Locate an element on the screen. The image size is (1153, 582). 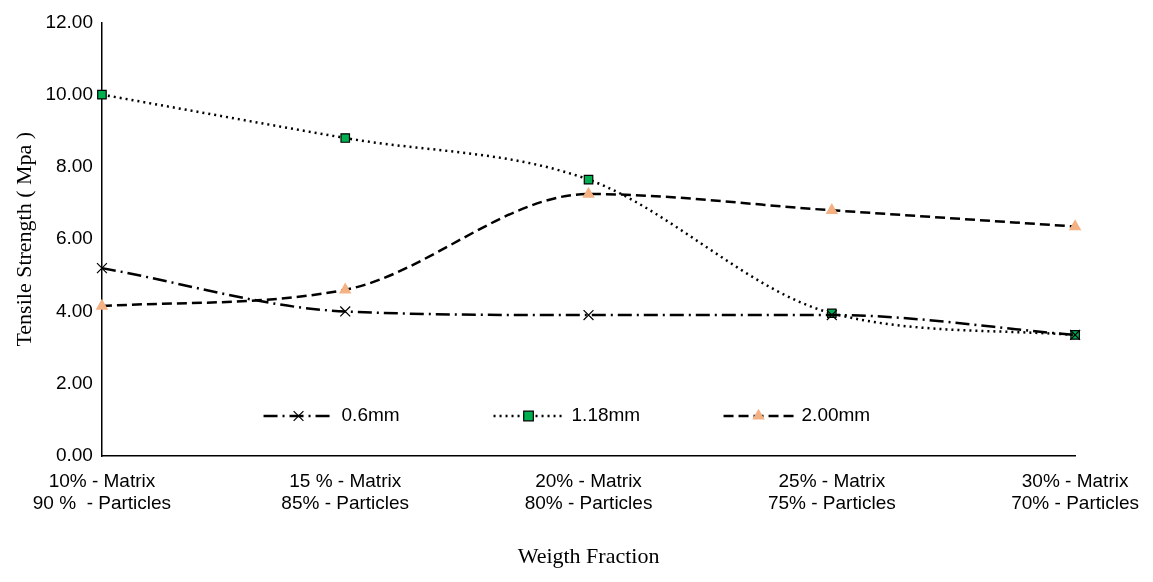
y-tick-label: 8.00 is located at coordinates (74, 166).